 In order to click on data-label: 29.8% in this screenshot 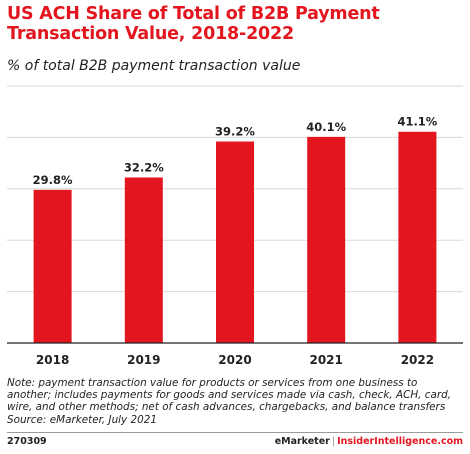, I will do `click(53, 180)`.